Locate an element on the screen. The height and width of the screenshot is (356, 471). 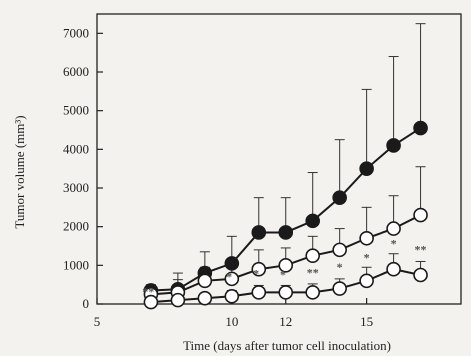
y-tick-label: 3000 is located at coordinates (76, 187).